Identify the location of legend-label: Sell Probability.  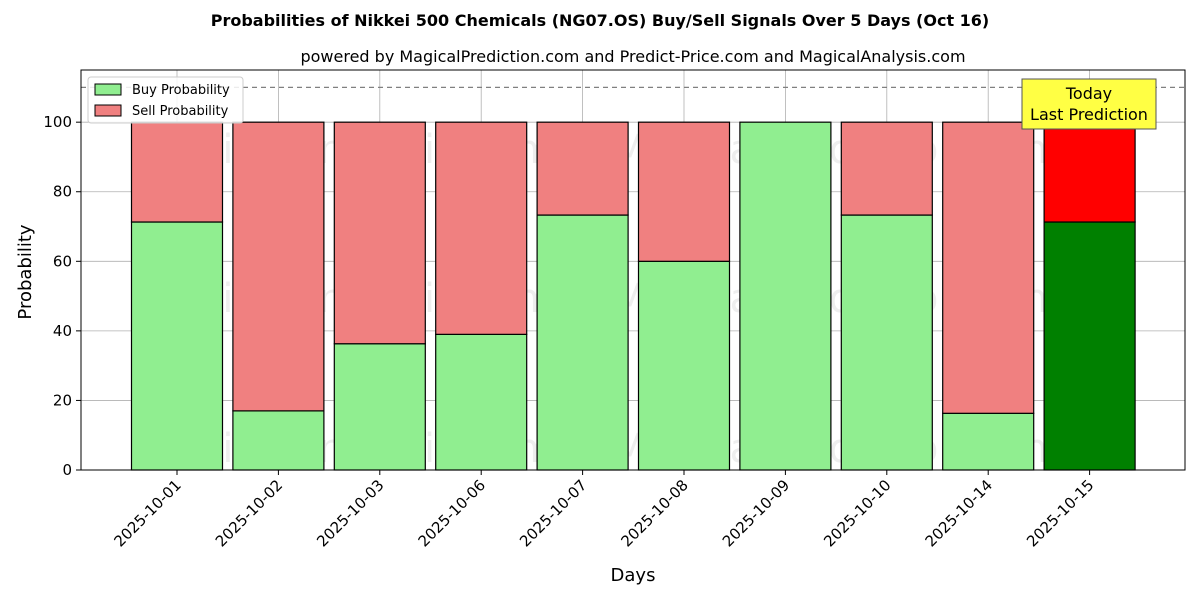
(180, 111).